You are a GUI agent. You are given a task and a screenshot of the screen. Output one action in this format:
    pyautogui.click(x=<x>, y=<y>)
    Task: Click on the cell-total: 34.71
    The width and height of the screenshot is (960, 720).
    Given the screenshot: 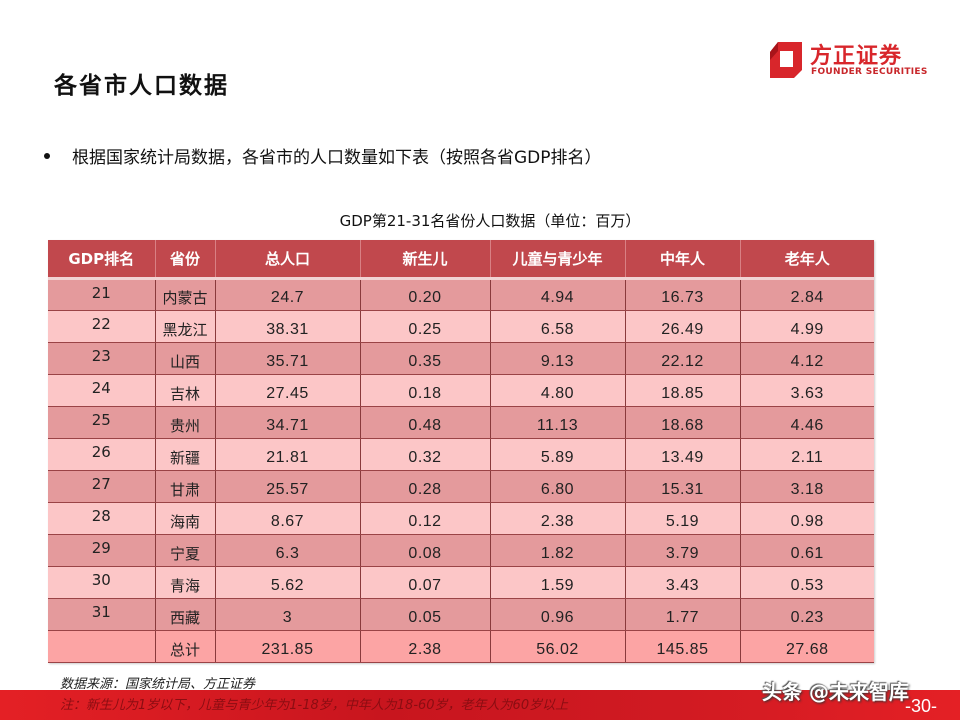 What is the action you would take?
    pyautogui.click(x=288, y=422)
    